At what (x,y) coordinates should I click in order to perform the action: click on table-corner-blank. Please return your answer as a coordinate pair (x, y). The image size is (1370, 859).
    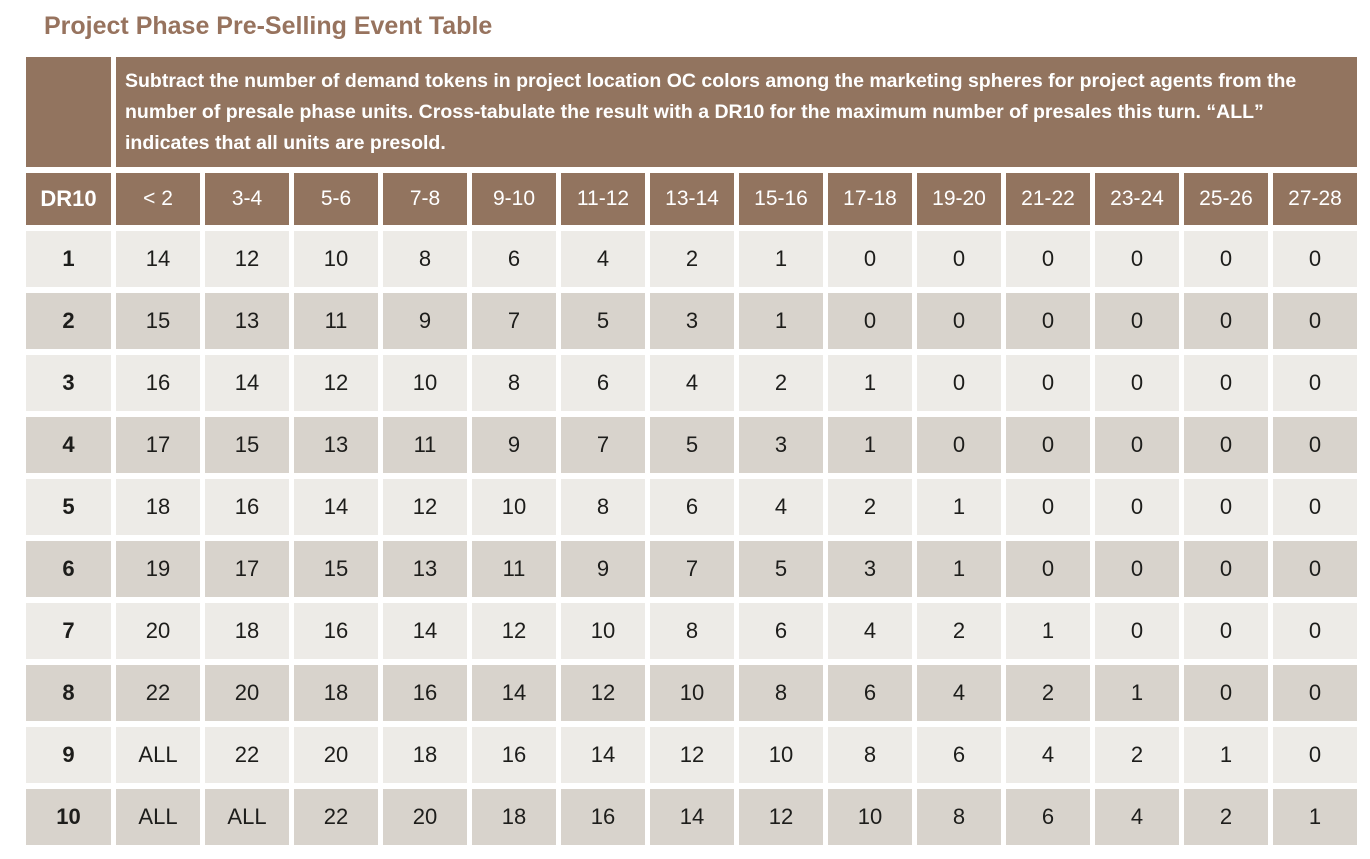
    Looking at the image, I should click on (68, 112).